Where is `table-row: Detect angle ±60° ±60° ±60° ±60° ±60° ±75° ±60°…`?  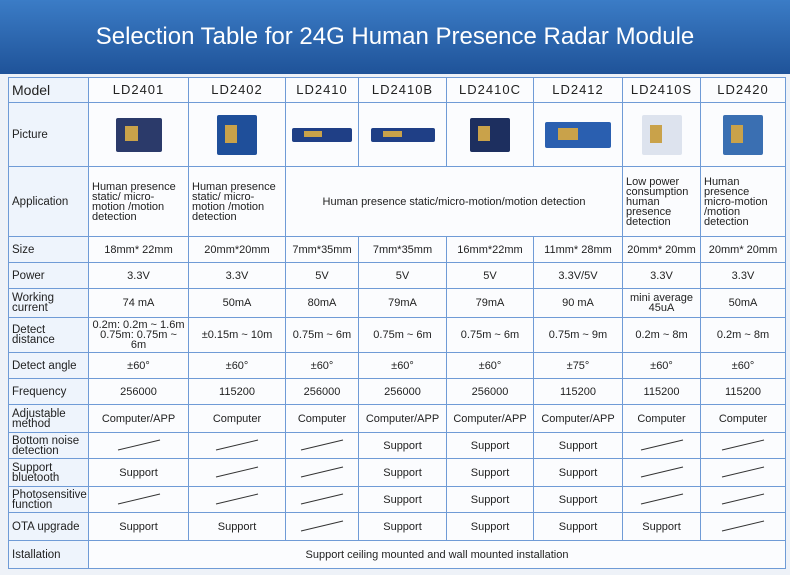 table-row: Detect angle ±60° ±60° ±60° ±60° ±60° ±75° ±60°… is located at coordinates (397, 365).